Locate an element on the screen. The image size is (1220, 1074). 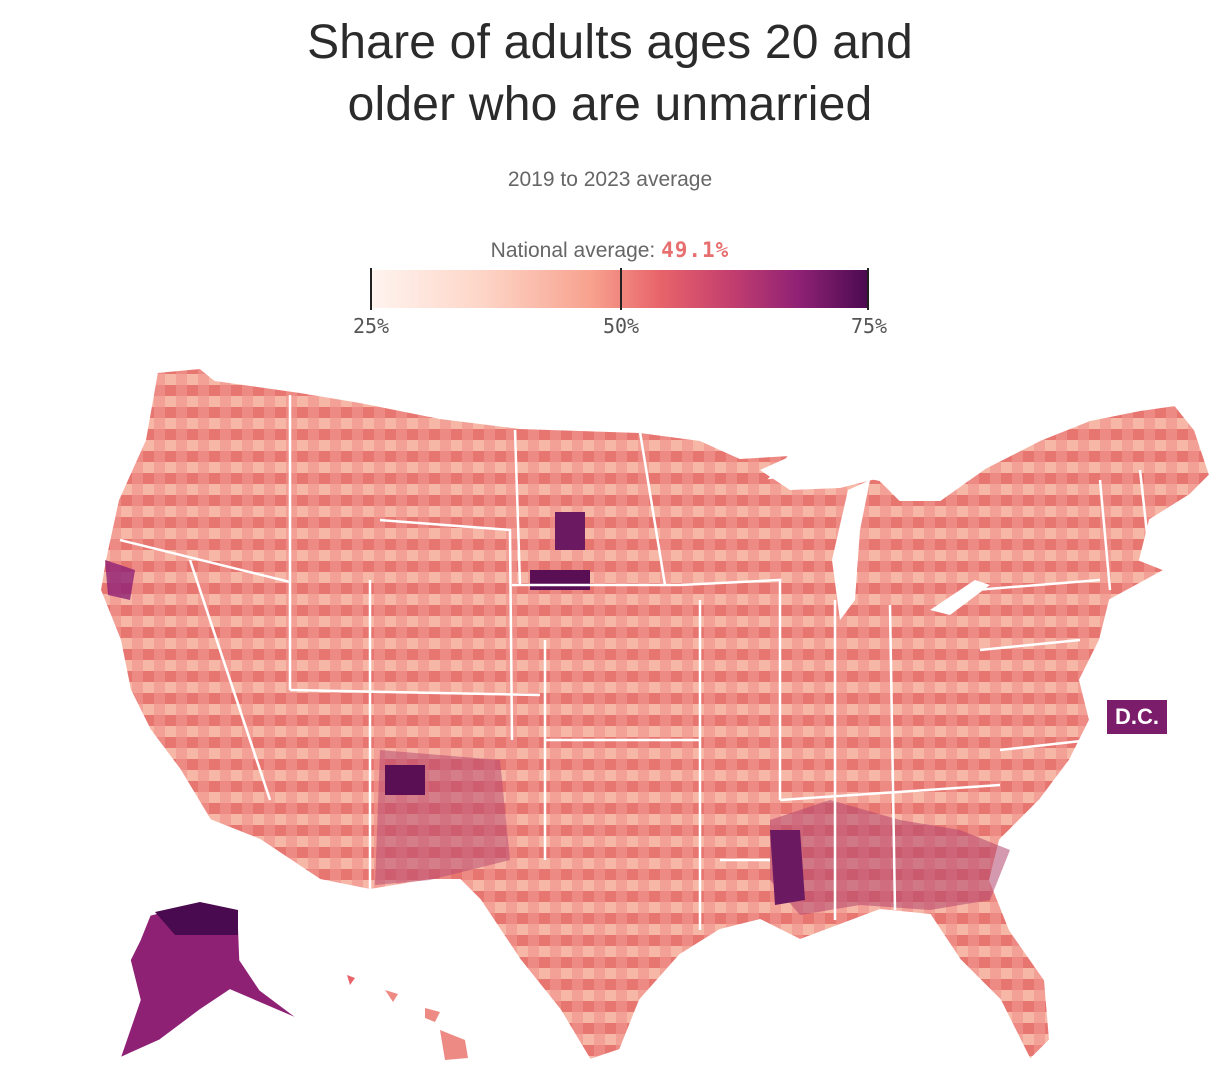
alaska-shape is located at coordinates (209, 980).